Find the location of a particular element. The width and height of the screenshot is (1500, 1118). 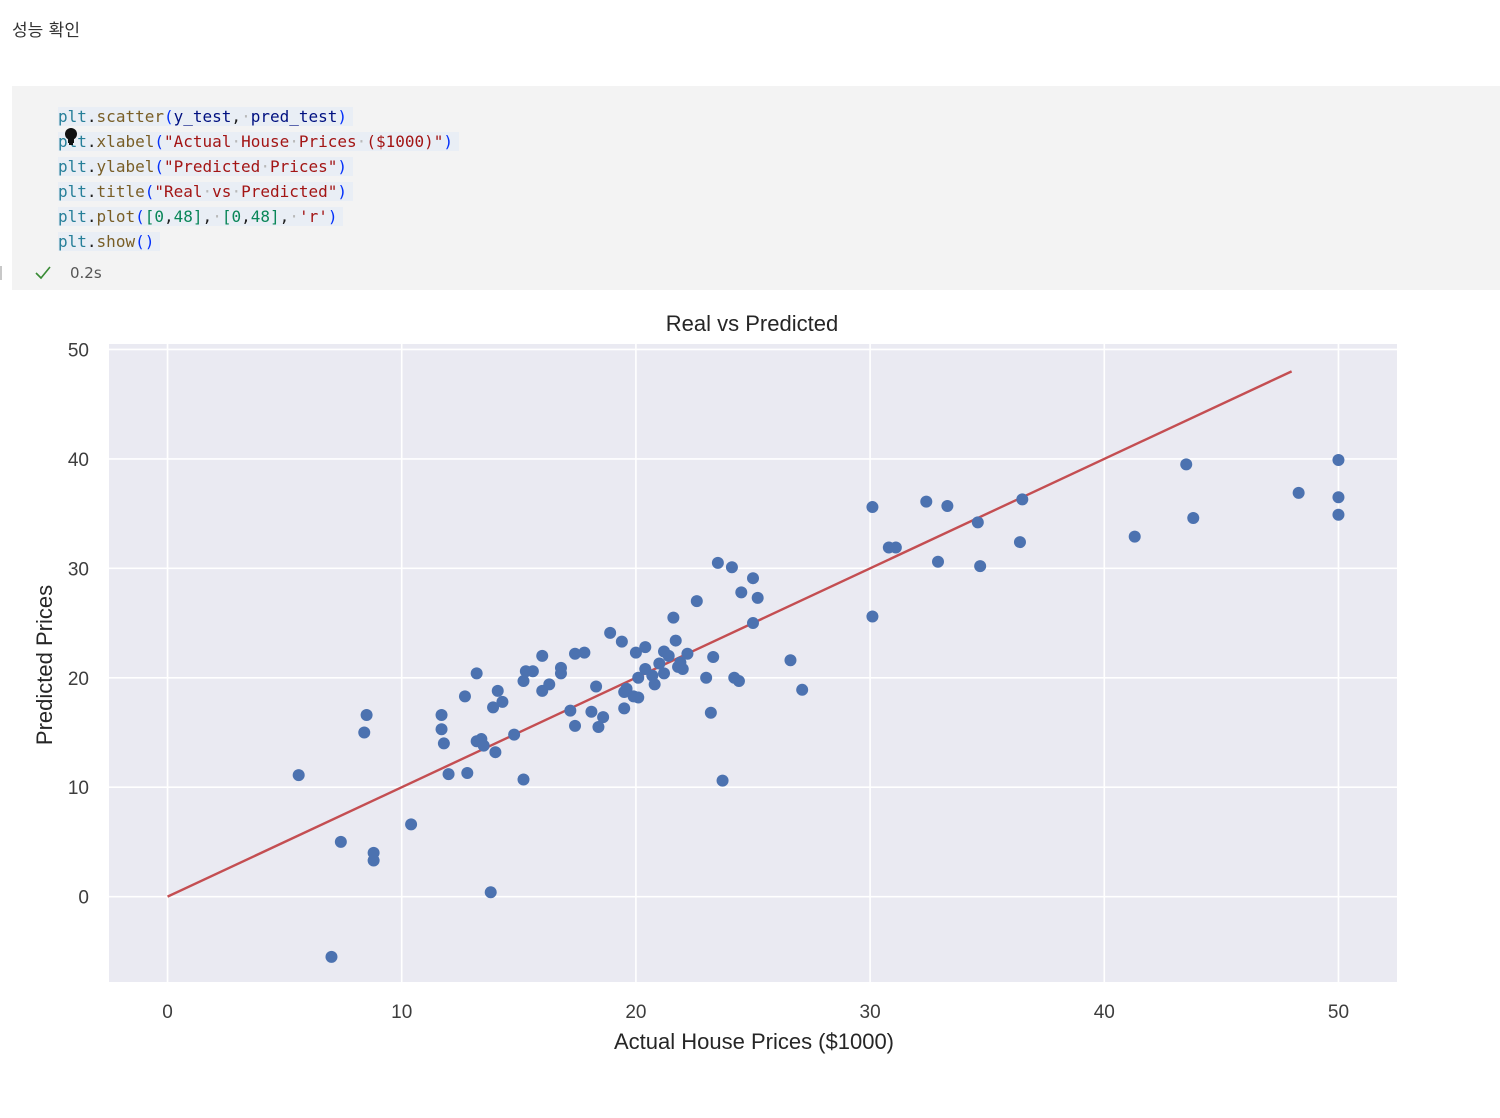

code-token: xlabel is located at coordinates (125, 141).